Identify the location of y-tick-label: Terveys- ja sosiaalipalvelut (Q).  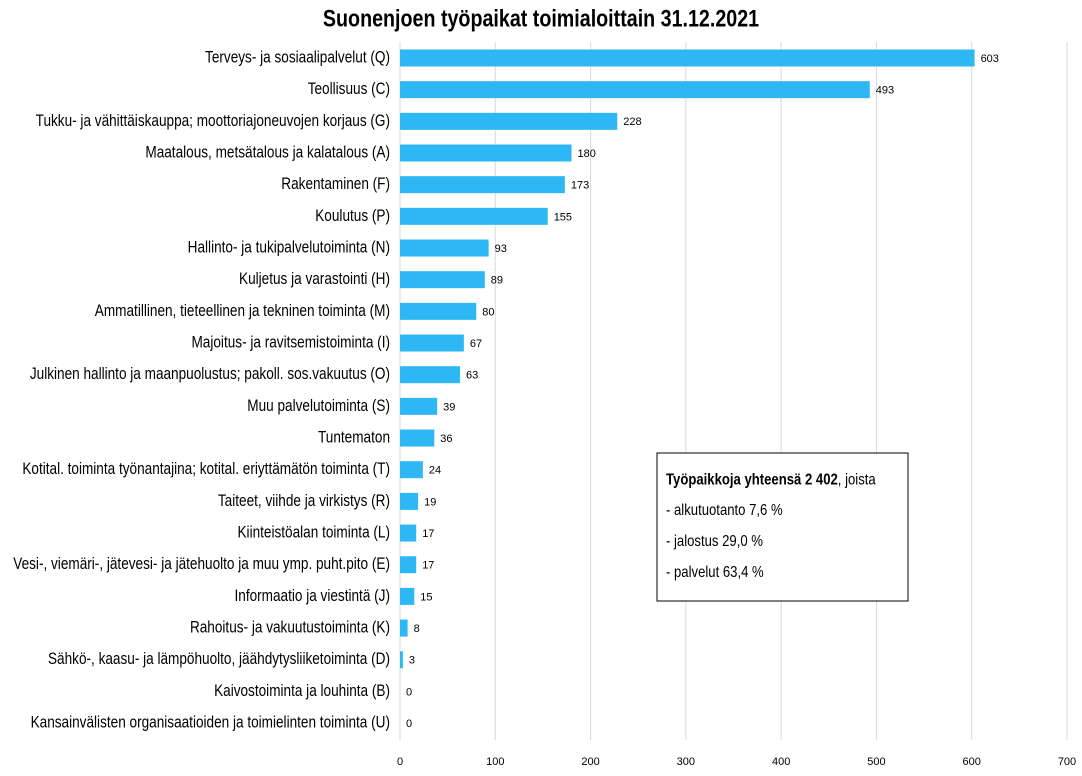
(297, 57).